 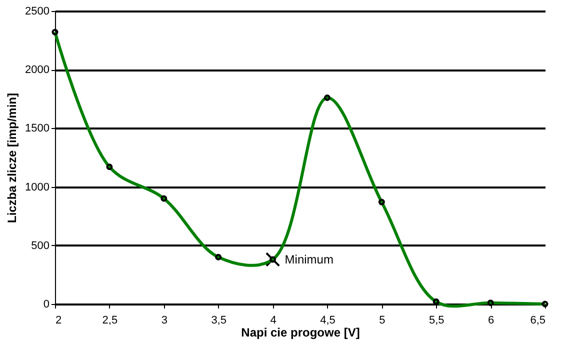 What do you see at coordinates (309, 259) in the screenshot?
I see `annotation: Minimum` at bounding box center [309, 259].